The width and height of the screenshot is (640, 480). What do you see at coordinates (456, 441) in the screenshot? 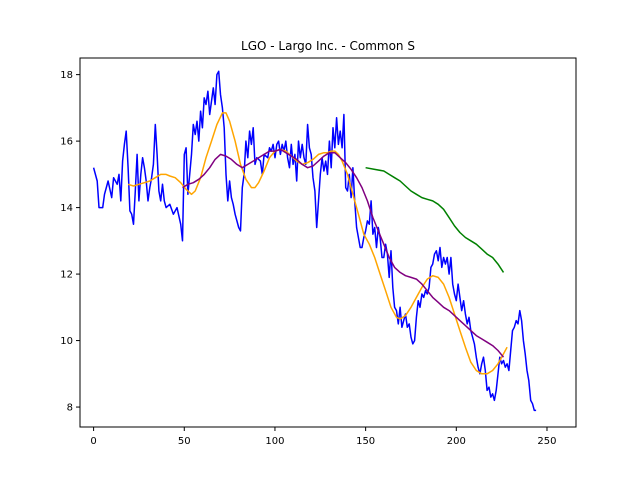
I see `x-tick-label: 200` at bounding box center [456, 441].